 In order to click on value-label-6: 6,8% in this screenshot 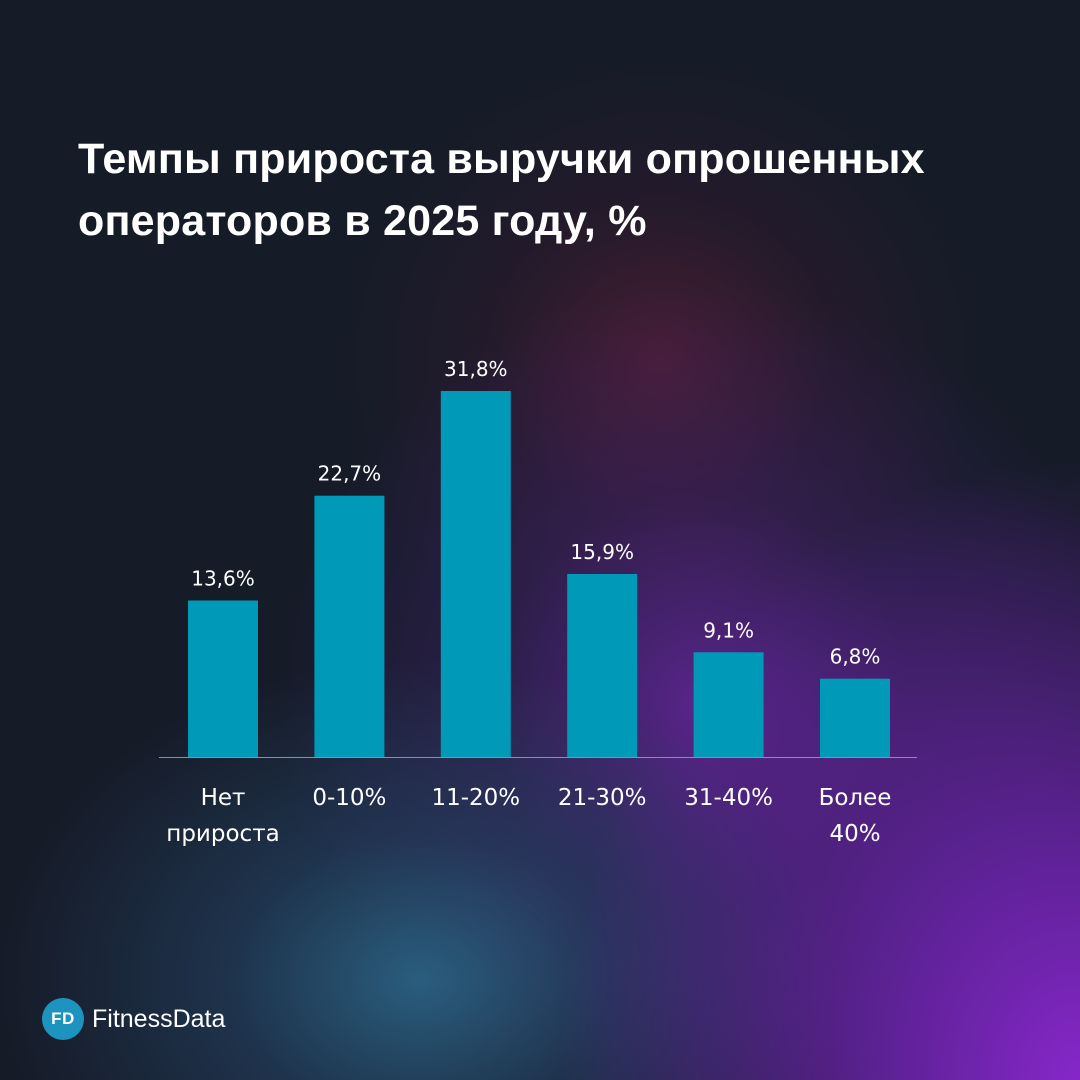, I will do `click(855, 657)`.